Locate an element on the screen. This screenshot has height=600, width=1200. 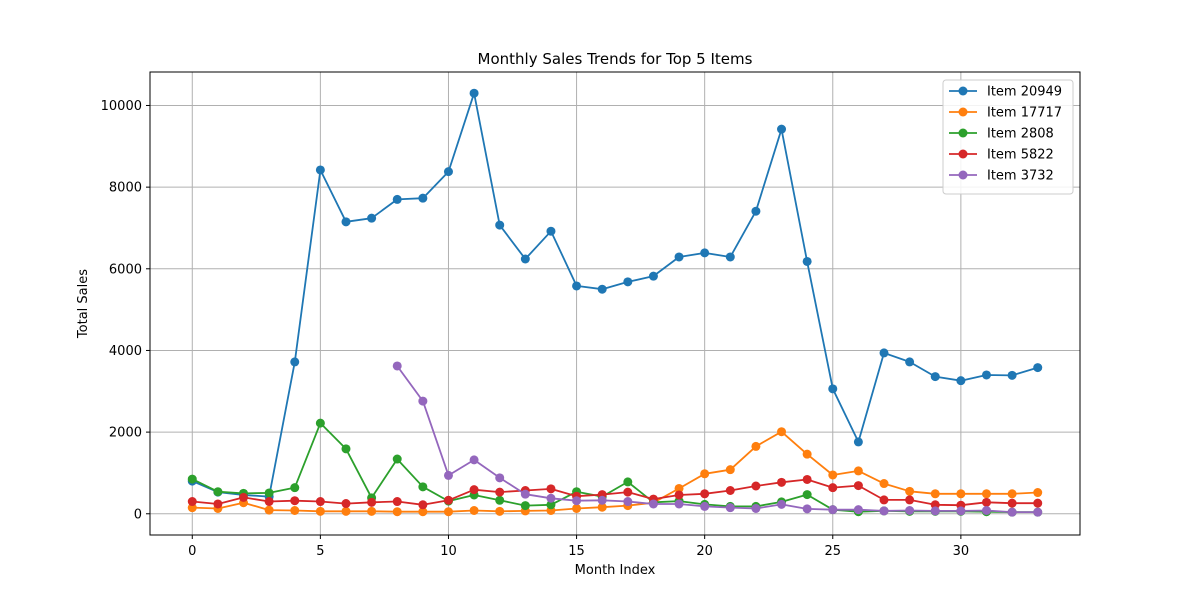
chart-title: Monthly Sales Trends for Top 5 Items is located at coordinates (615, 59).